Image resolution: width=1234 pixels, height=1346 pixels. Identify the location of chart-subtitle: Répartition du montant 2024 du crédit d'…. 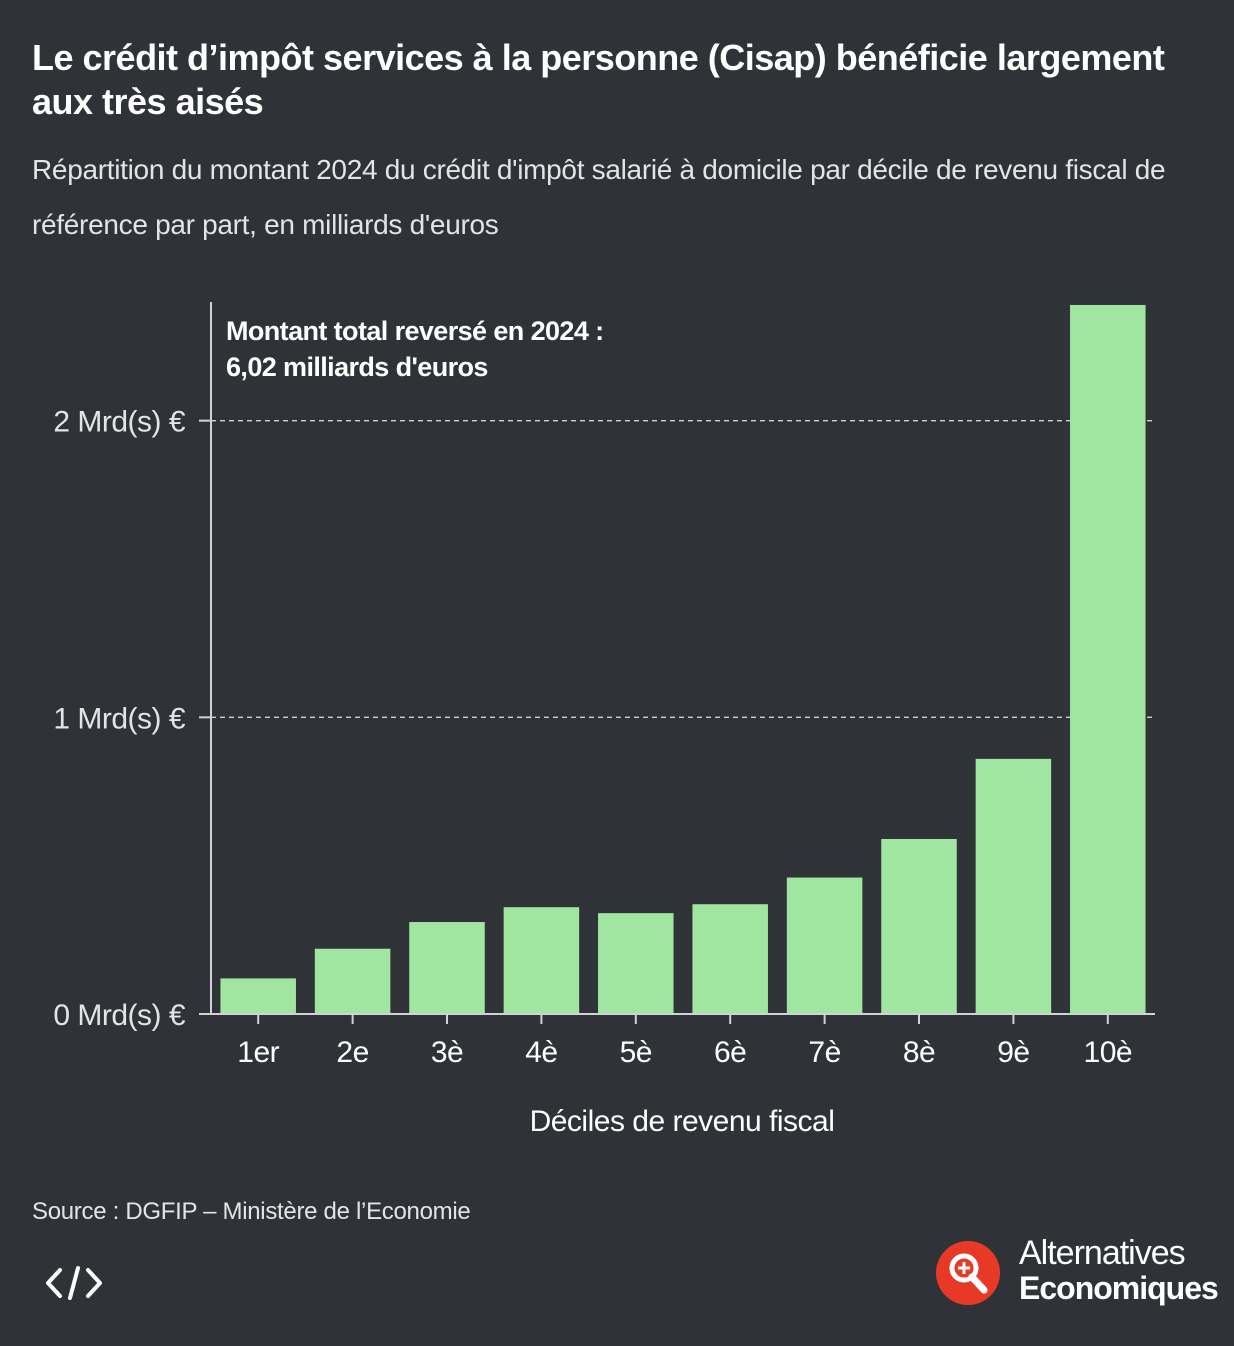
(599, 197).